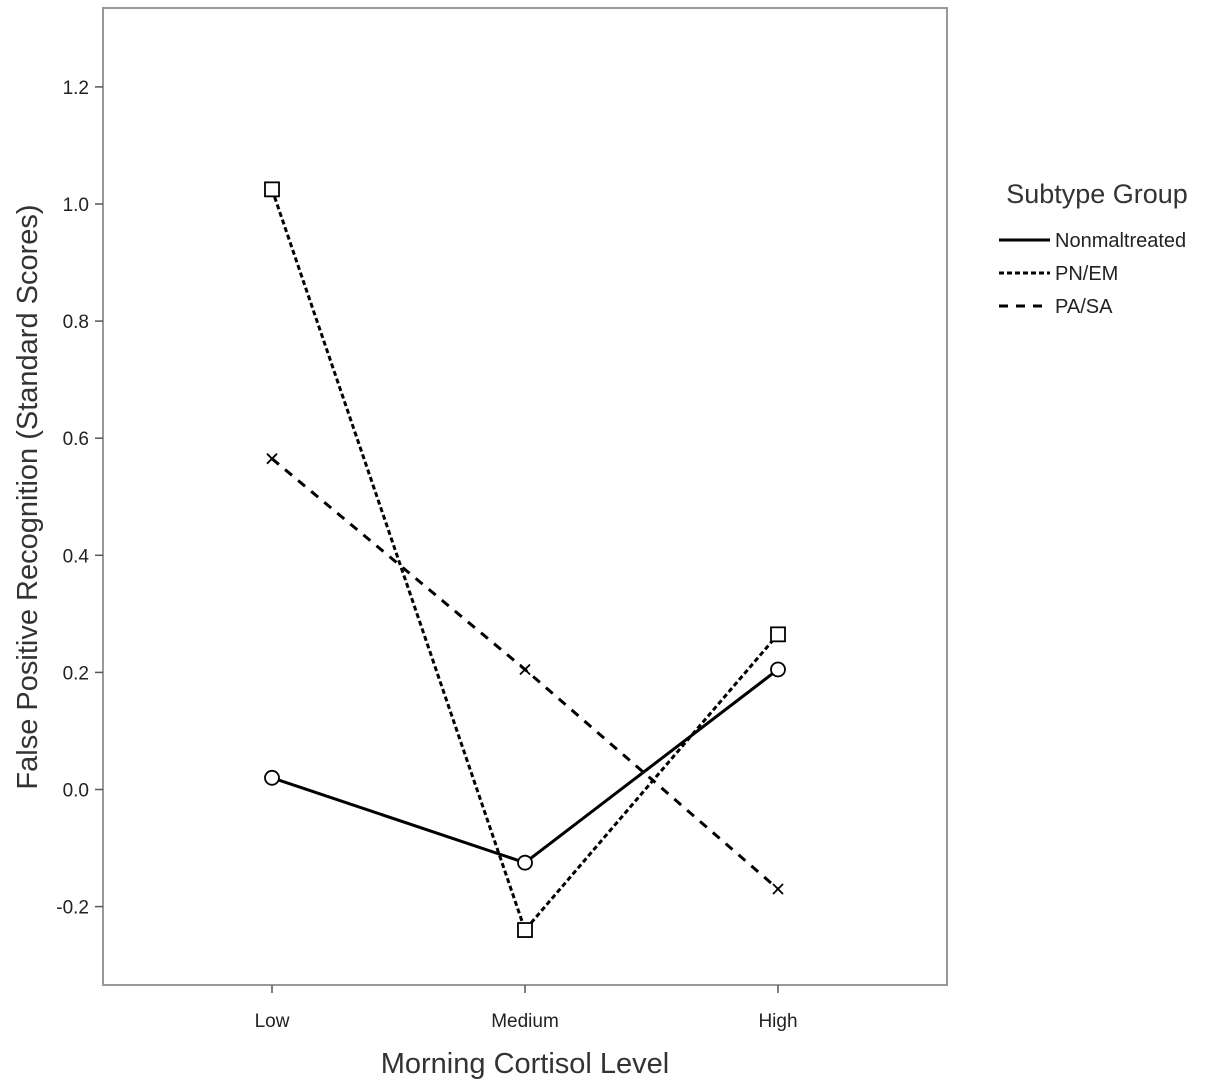 The height and width of the screenshot is (1086, 1219). I want to click on y-tick-label: 1.0, so click(76, 205).